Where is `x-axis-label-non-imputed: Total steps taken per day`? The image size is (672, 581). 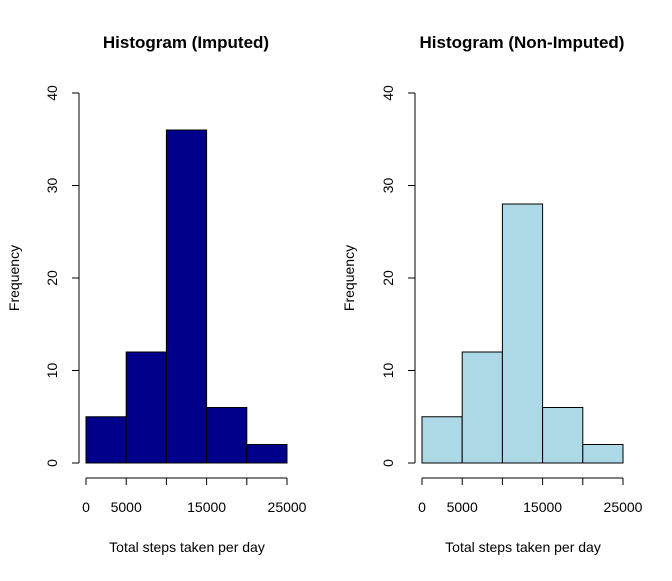 x-axis-label-non-imputed: Total steps taken per day is located at coordinates (523, 547).